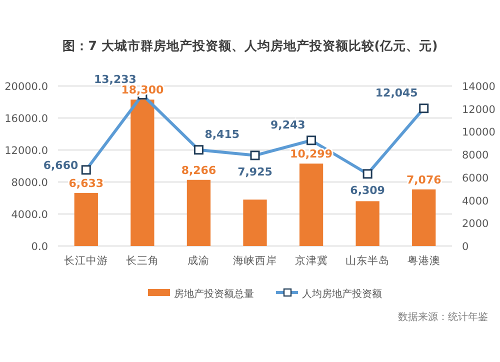 The width and height of the screenshot is (500, 362). What do you see at coordinates (26, 119) in the screenshot?
I see `y-tick-label: 16000.0` at bounding box center [26, 119].